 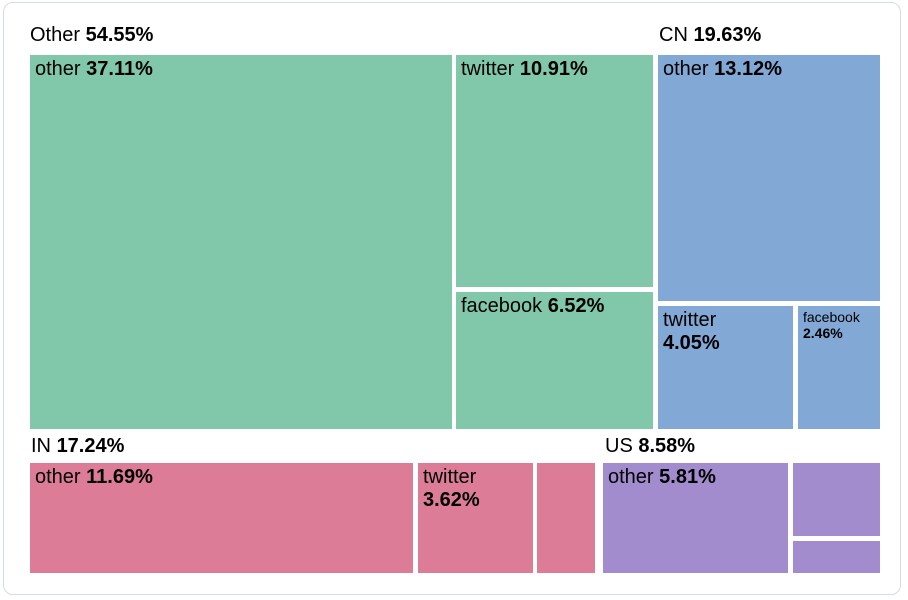 I want to click on group-value: 19.63%, so click(x=727, y=35).